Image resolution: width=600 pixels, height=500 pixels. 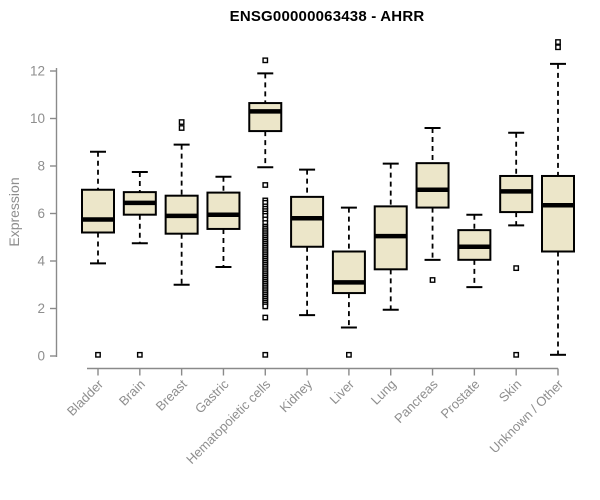 I want to click on x-tick-label: Kidney, so click(x=295, y=395).